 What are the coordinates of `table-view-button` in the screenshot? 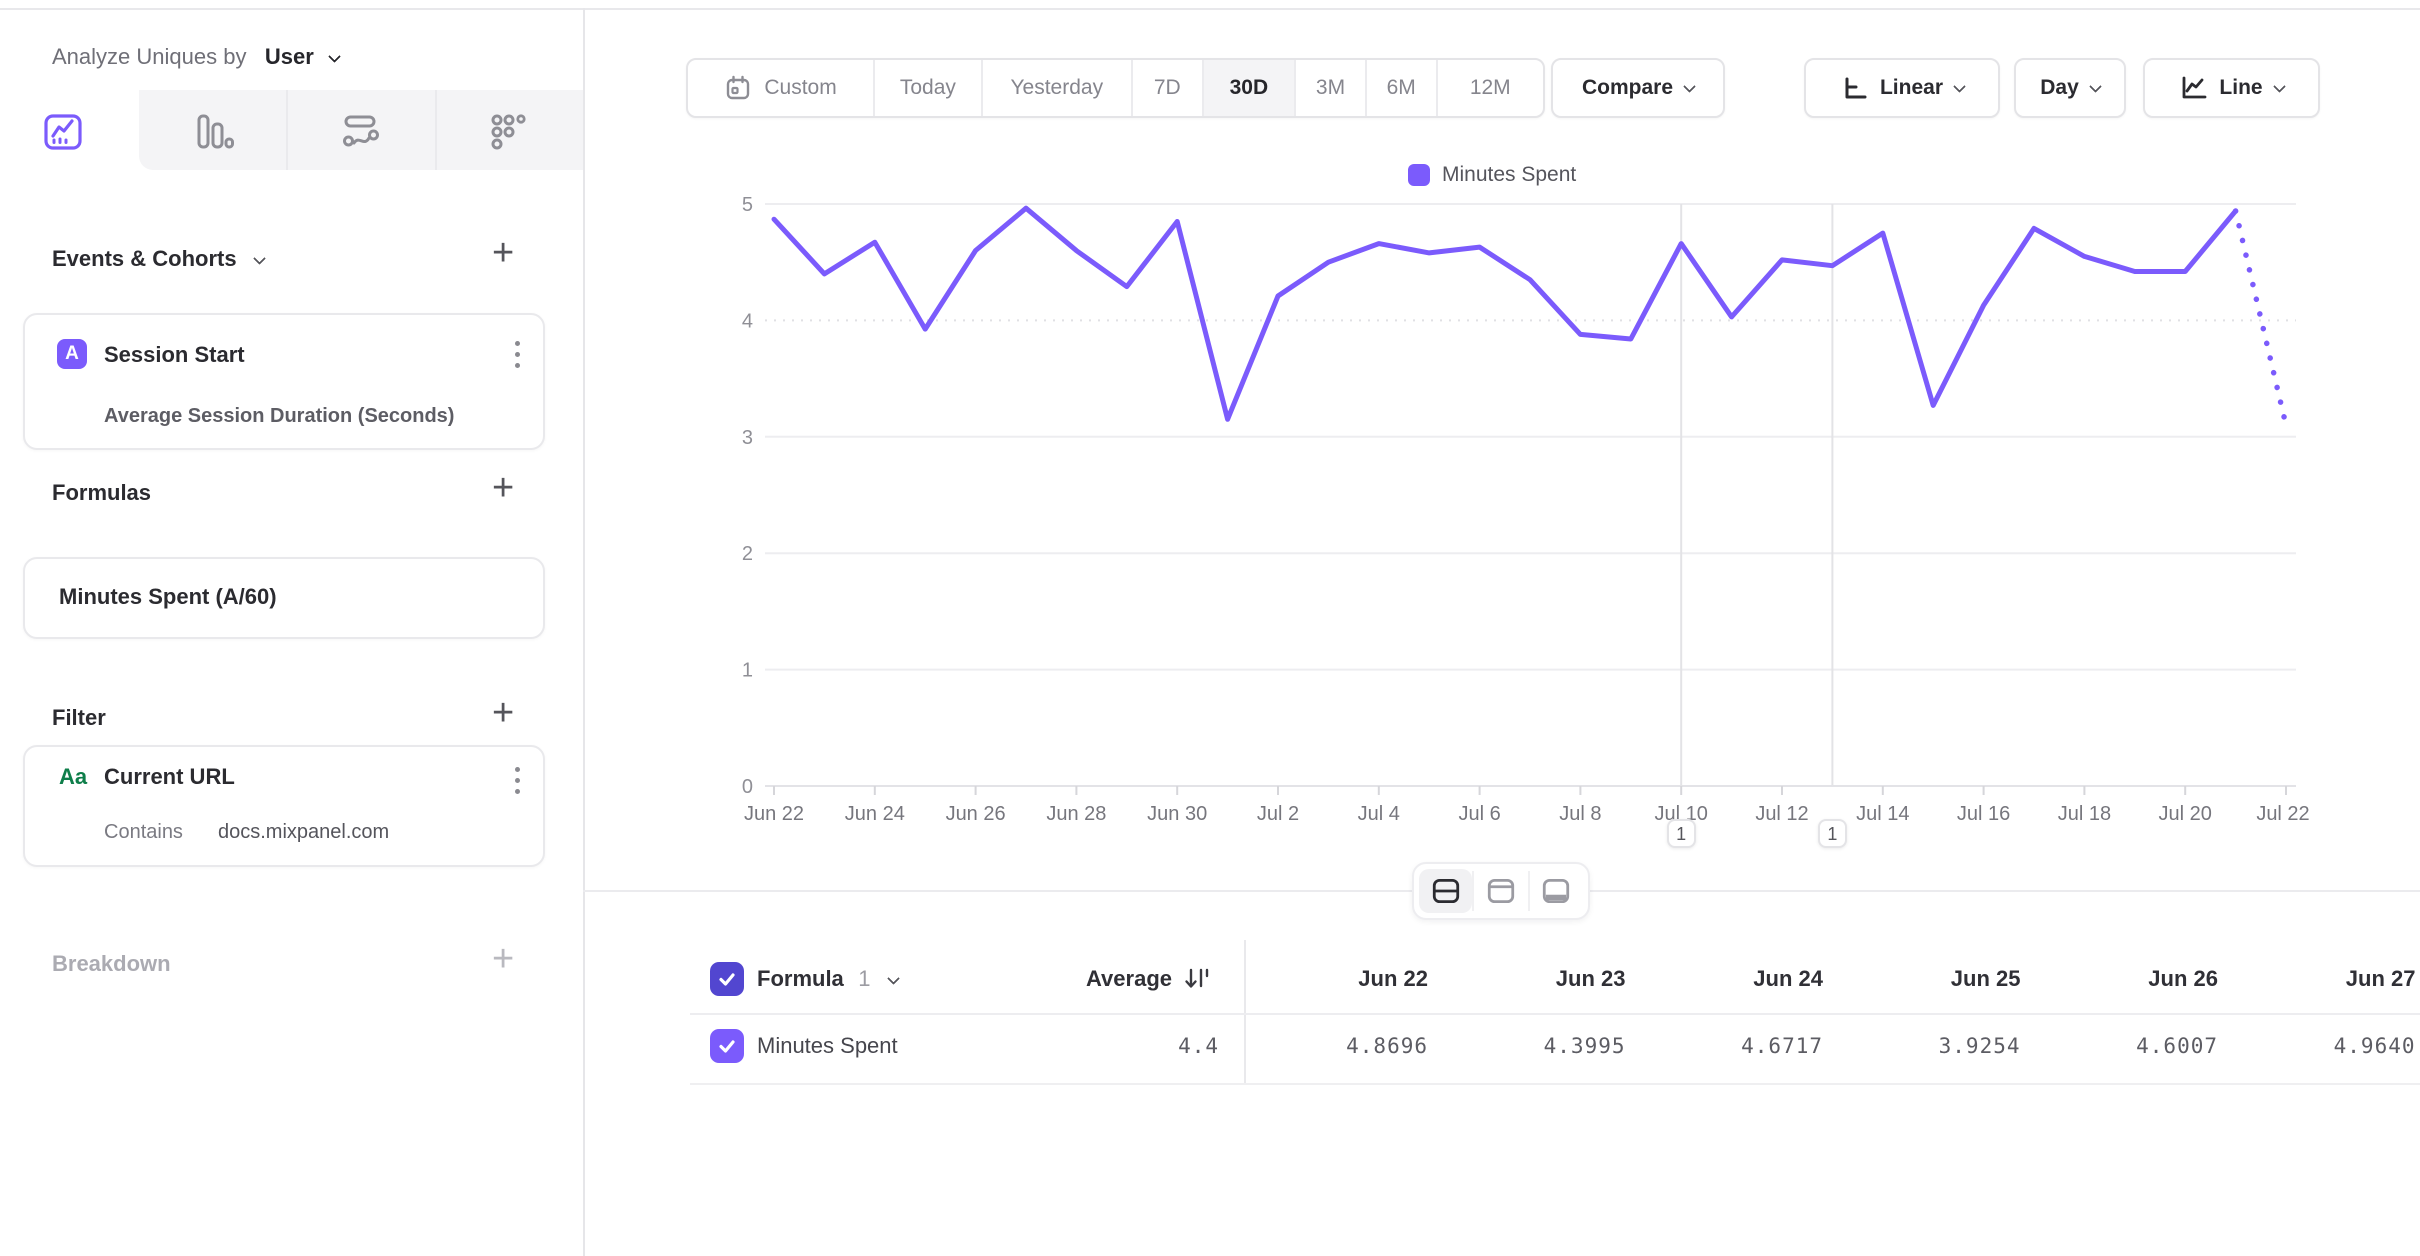 It's located at (1556, 891).